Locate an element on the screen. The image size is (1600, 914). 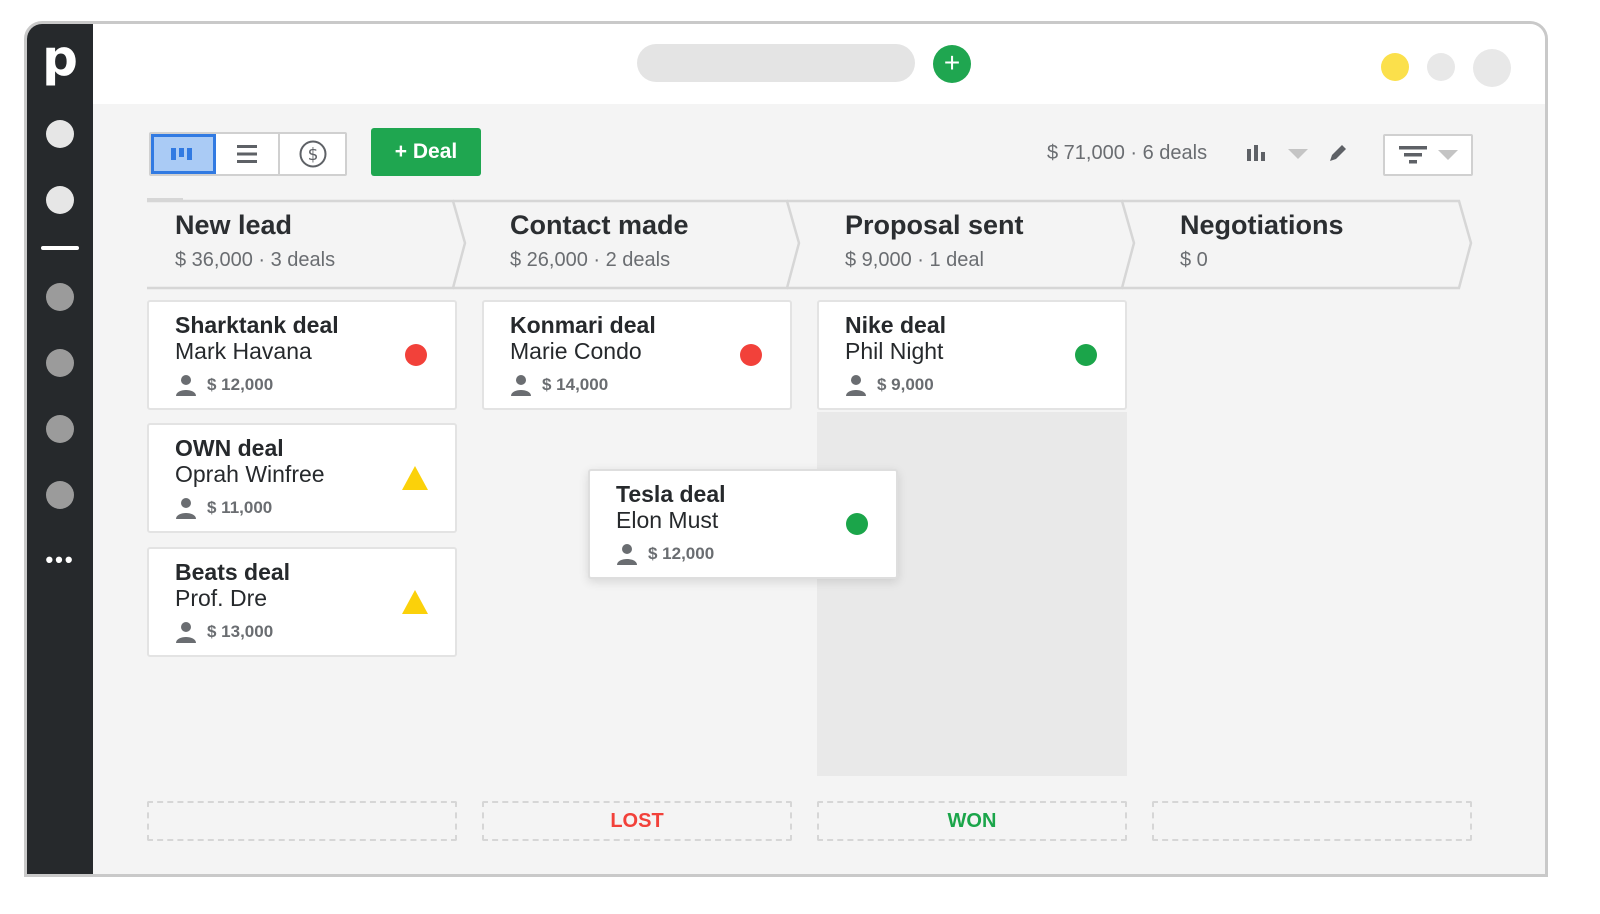
deal-value: $ 11,000 is located at coordinates (240, 507).